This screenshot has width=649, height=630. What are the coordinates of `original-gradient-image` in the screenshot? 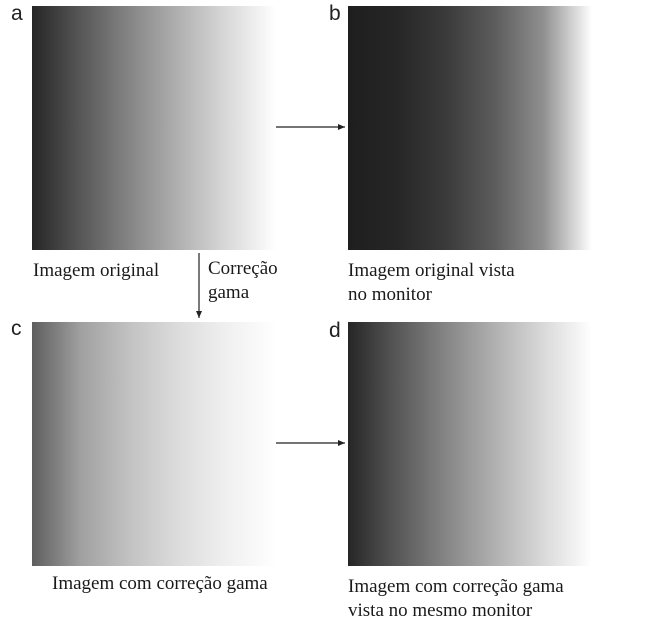 It's located at (154, 128).